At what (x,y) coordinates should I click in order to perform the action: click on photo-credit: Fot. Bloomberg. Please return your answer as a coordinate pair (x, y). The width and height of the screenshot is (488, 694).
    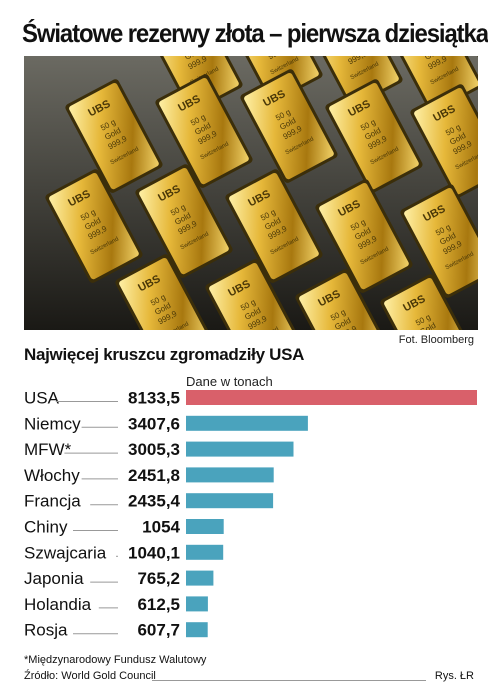
    Looking at the image, I should click on (436, 340).